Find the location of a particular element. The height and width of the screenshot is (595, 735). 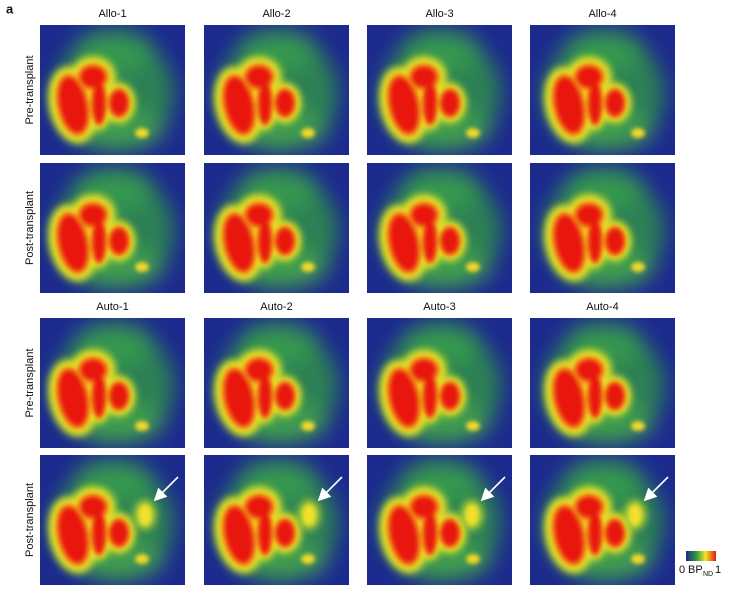

column-title: Allo-1 is located at coordinates (112, 14).